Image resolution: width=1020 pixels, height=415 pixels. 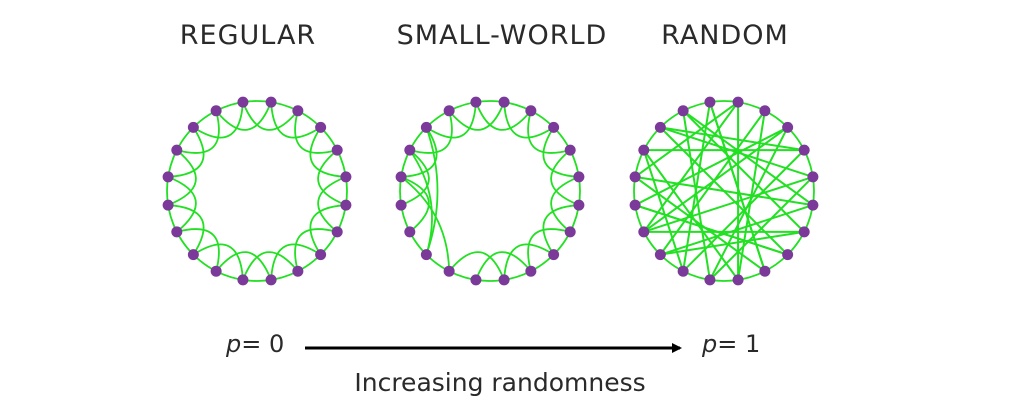 I want to click on title-random: RANDOM, so click(x=725, y=35).